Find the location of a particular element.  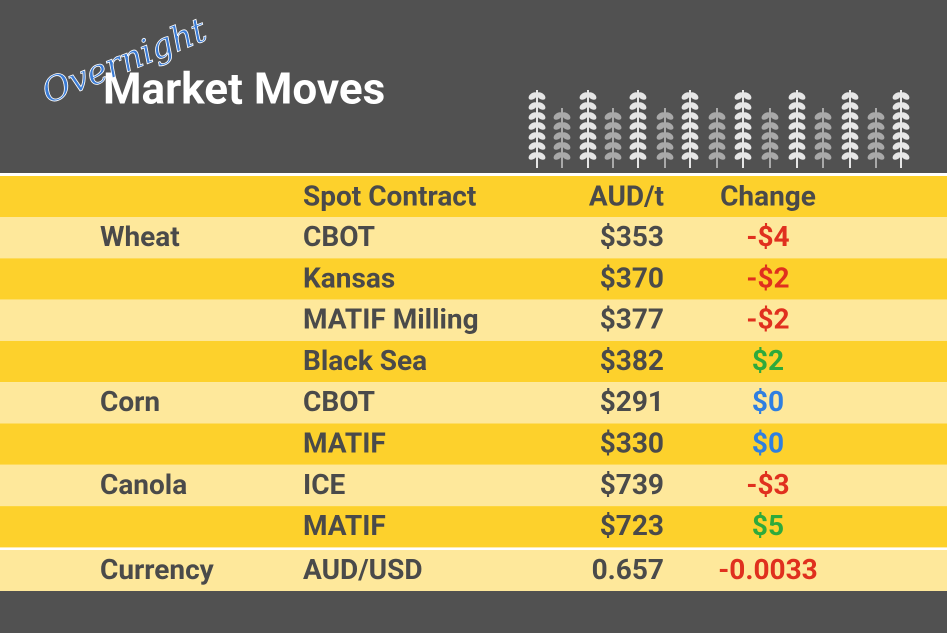

contract: CBOT is located at coordinates (339, 236).